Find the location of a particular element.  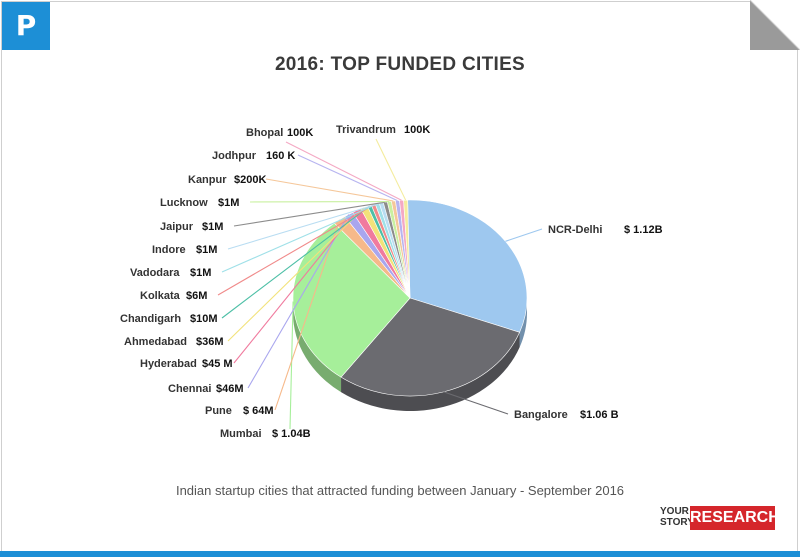

leader-pune is located at coordinates (307, 315).